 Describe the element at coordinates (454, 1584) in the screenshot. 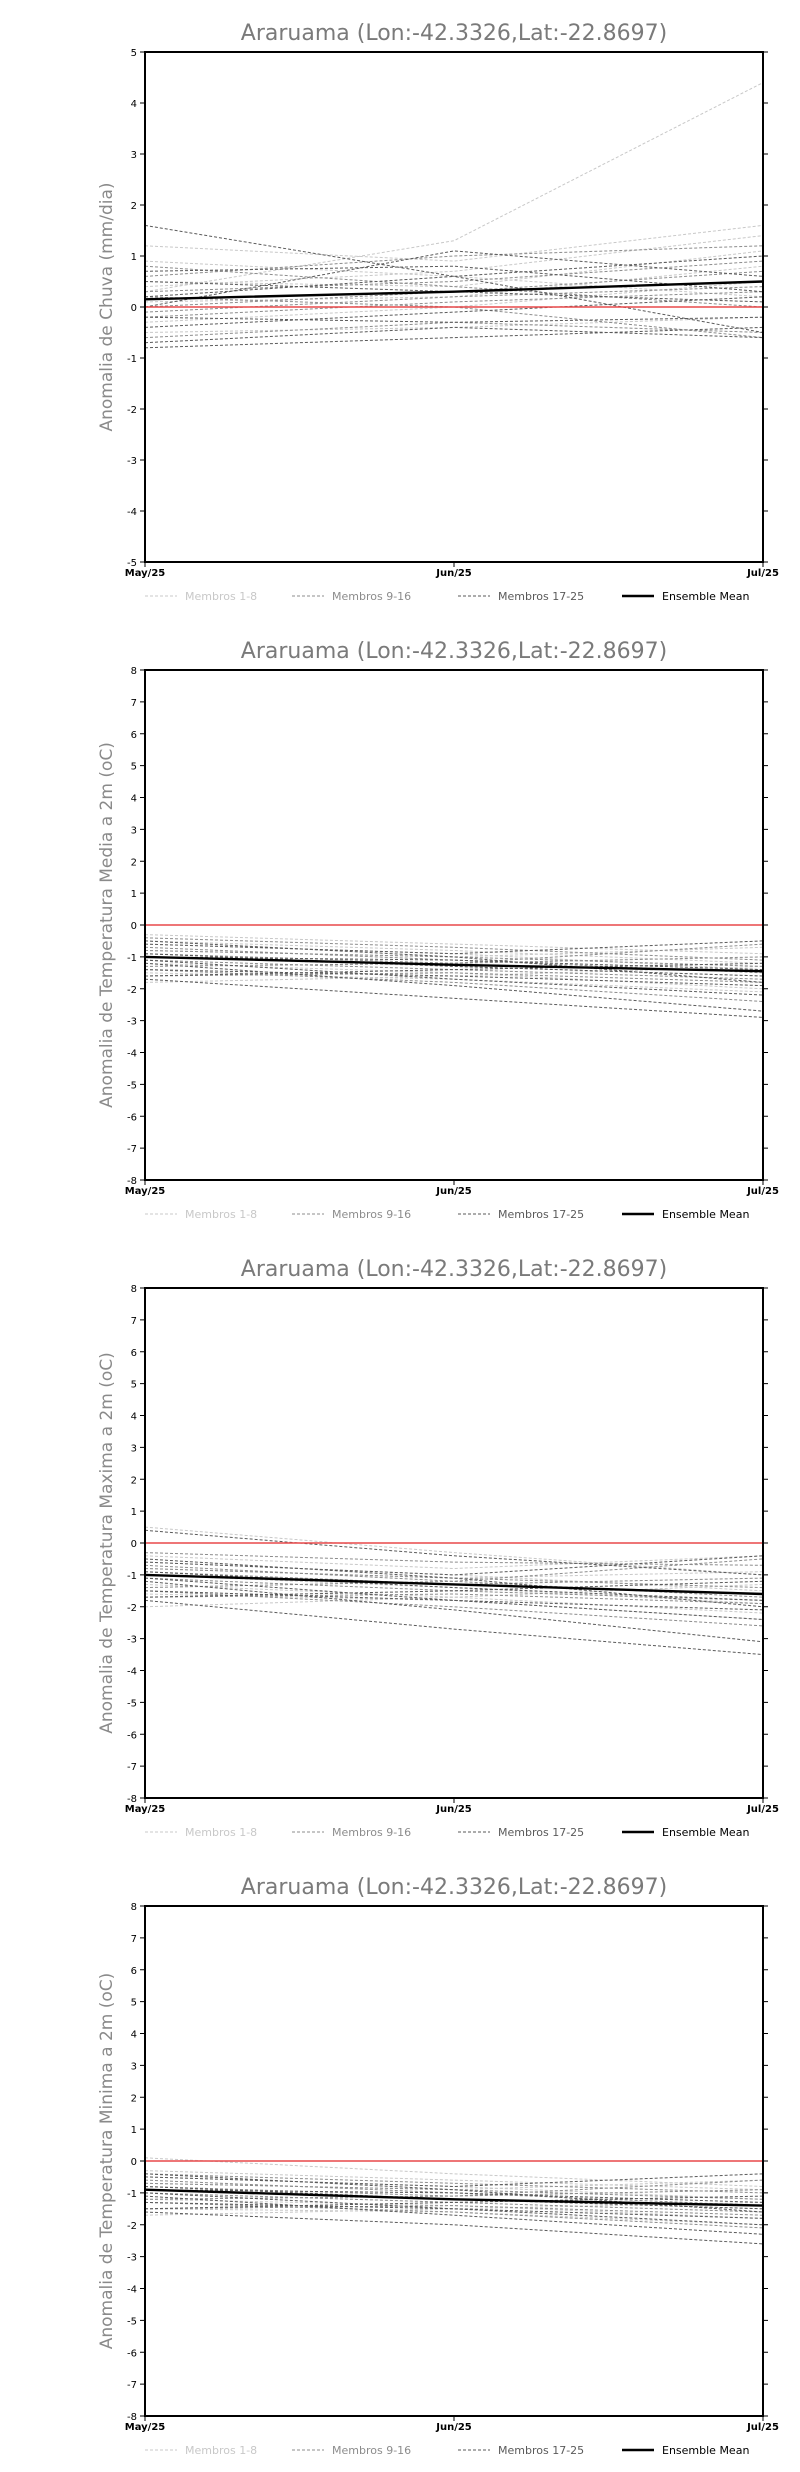

I see `ensemble-mean-line` at that location.